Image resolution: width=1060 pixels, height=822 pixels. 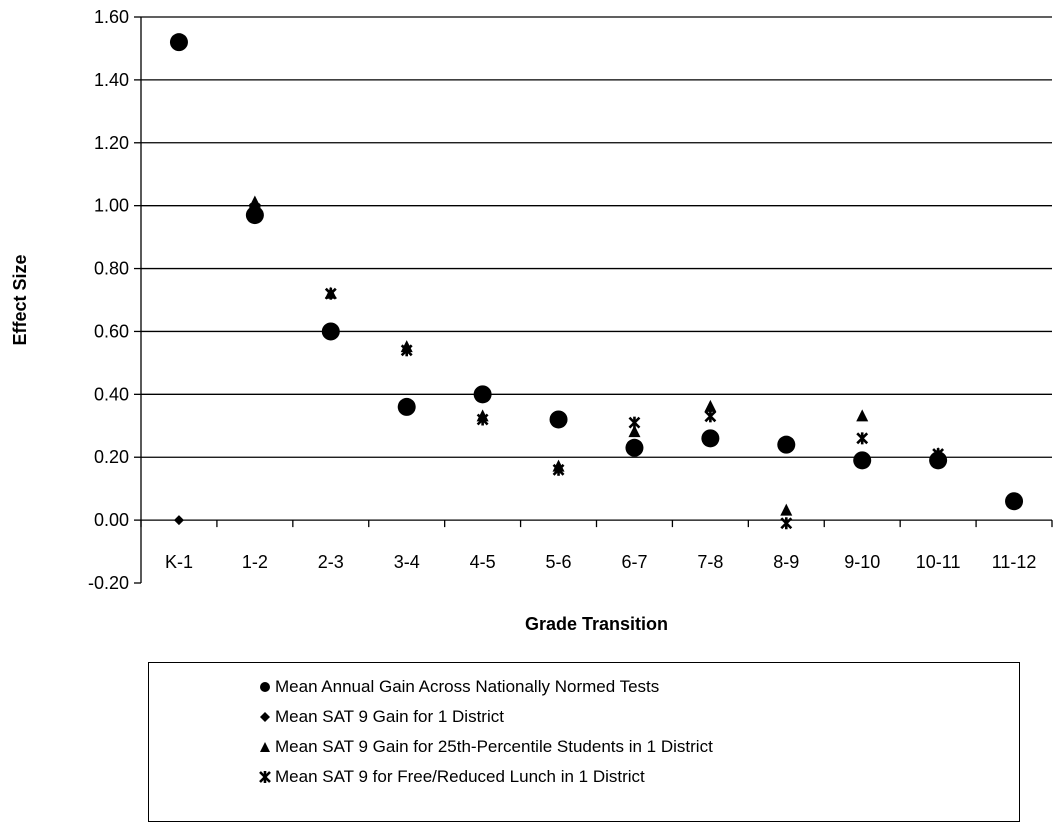 I want to click on triangle-marker-icon, so click(x=265, y=747).